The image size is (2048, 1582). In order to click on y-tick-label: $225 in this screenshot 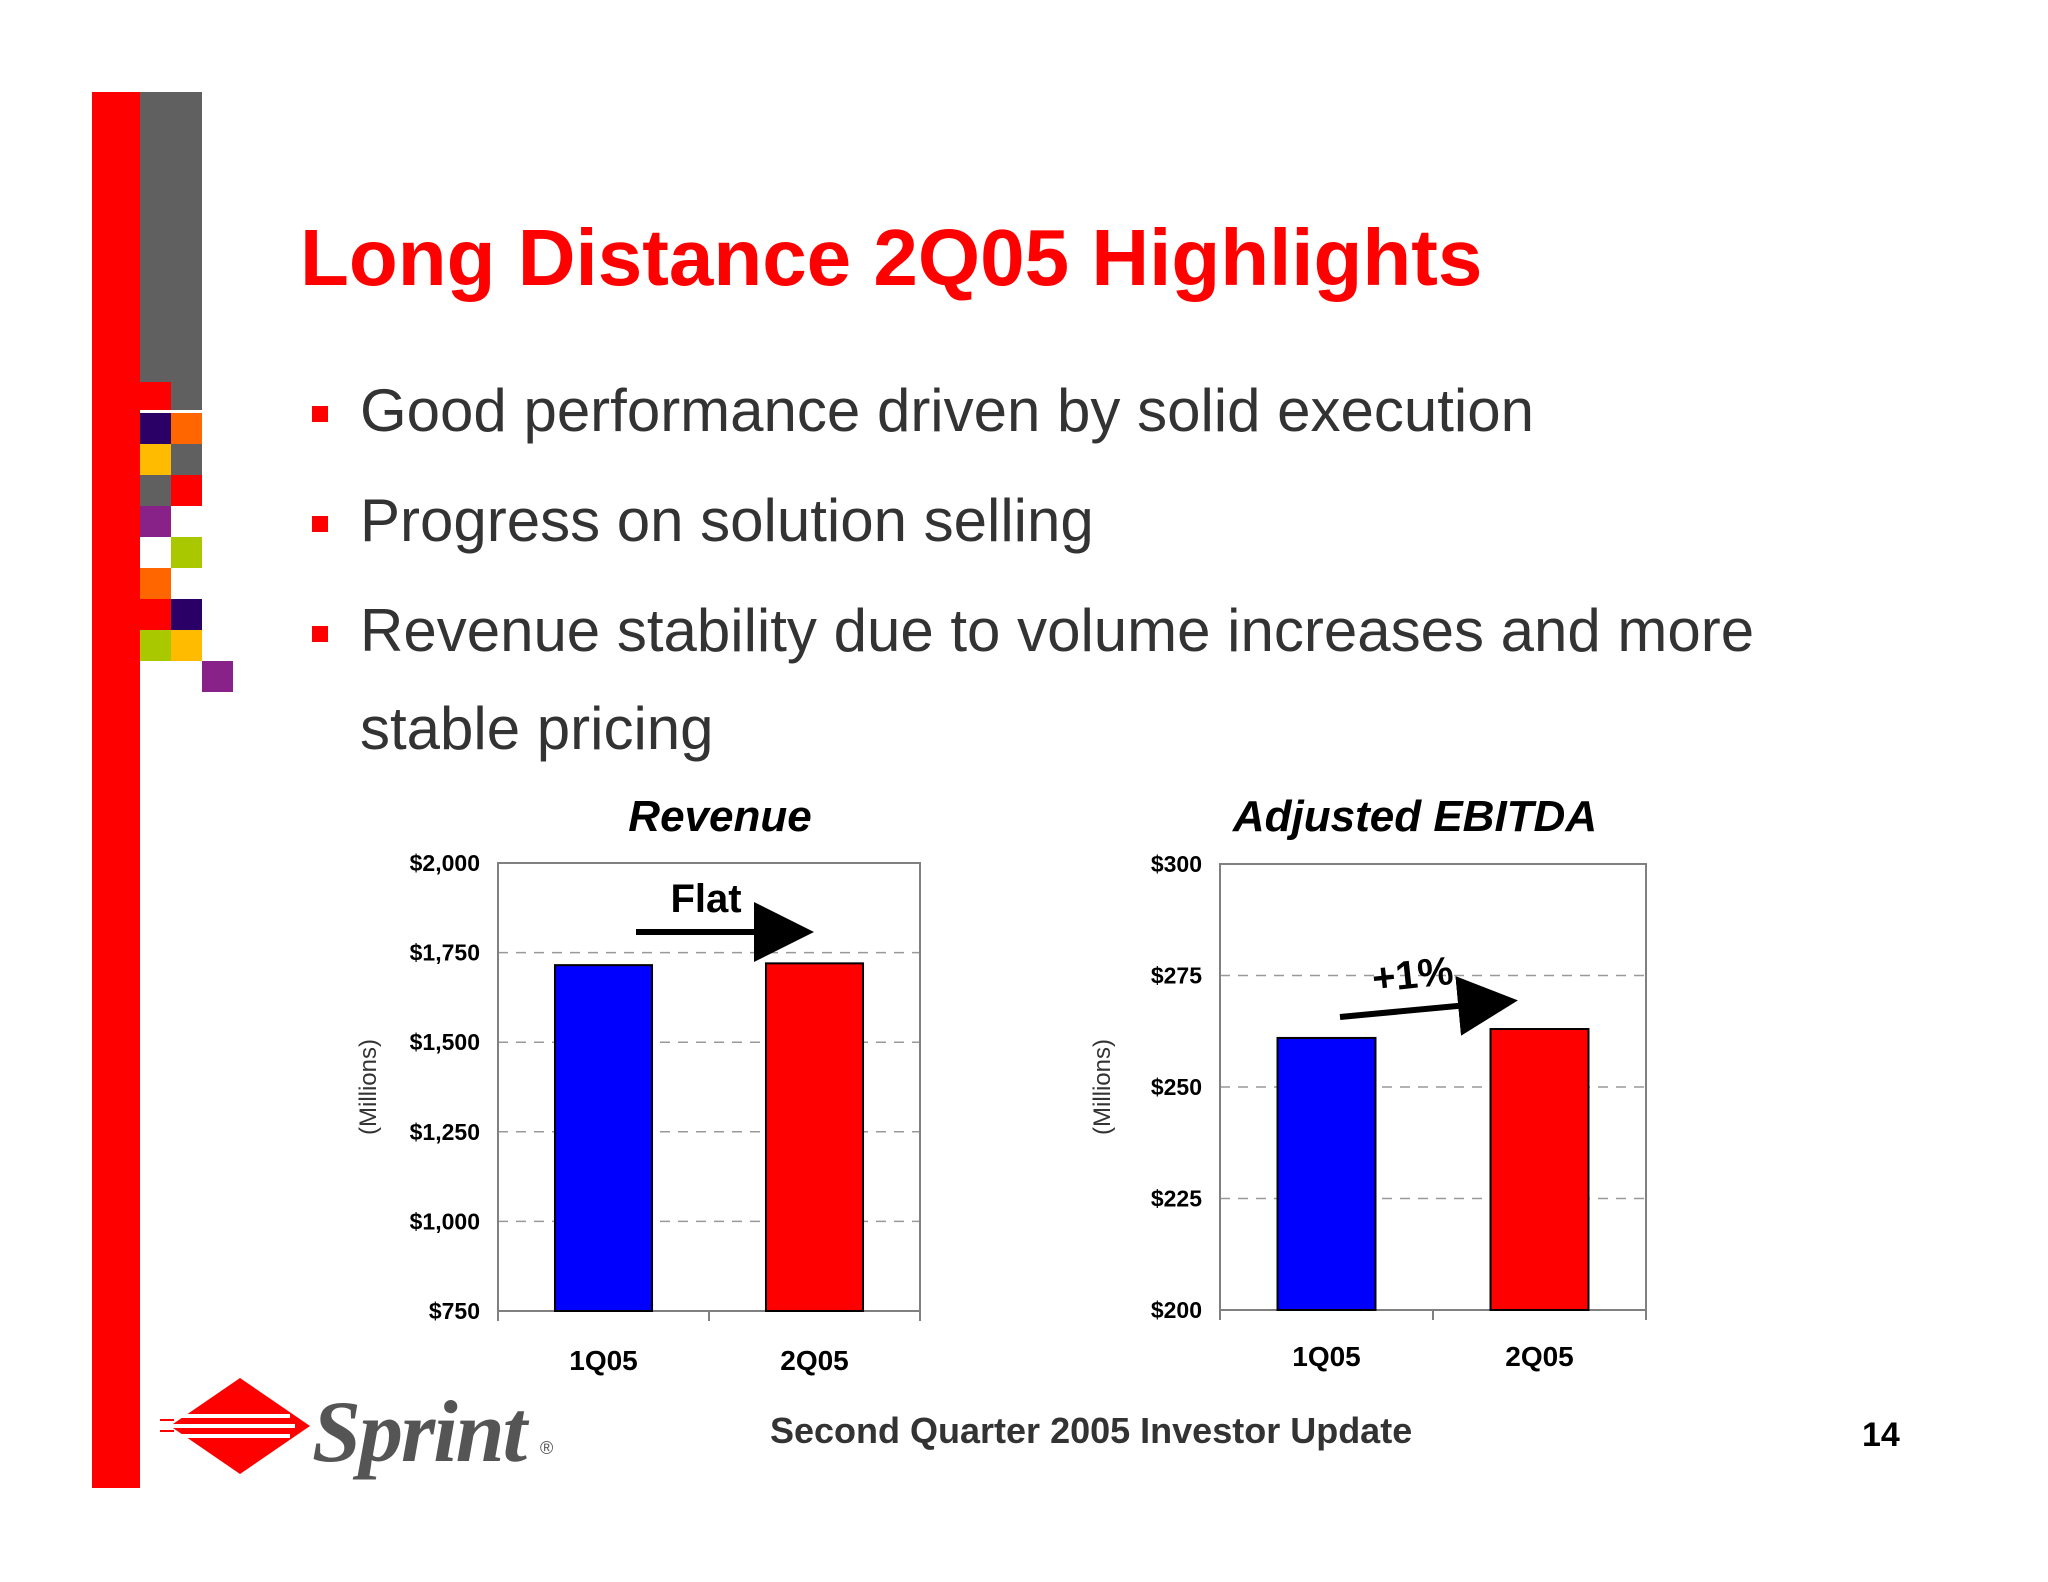, I will do `click(1176, 1199)`.